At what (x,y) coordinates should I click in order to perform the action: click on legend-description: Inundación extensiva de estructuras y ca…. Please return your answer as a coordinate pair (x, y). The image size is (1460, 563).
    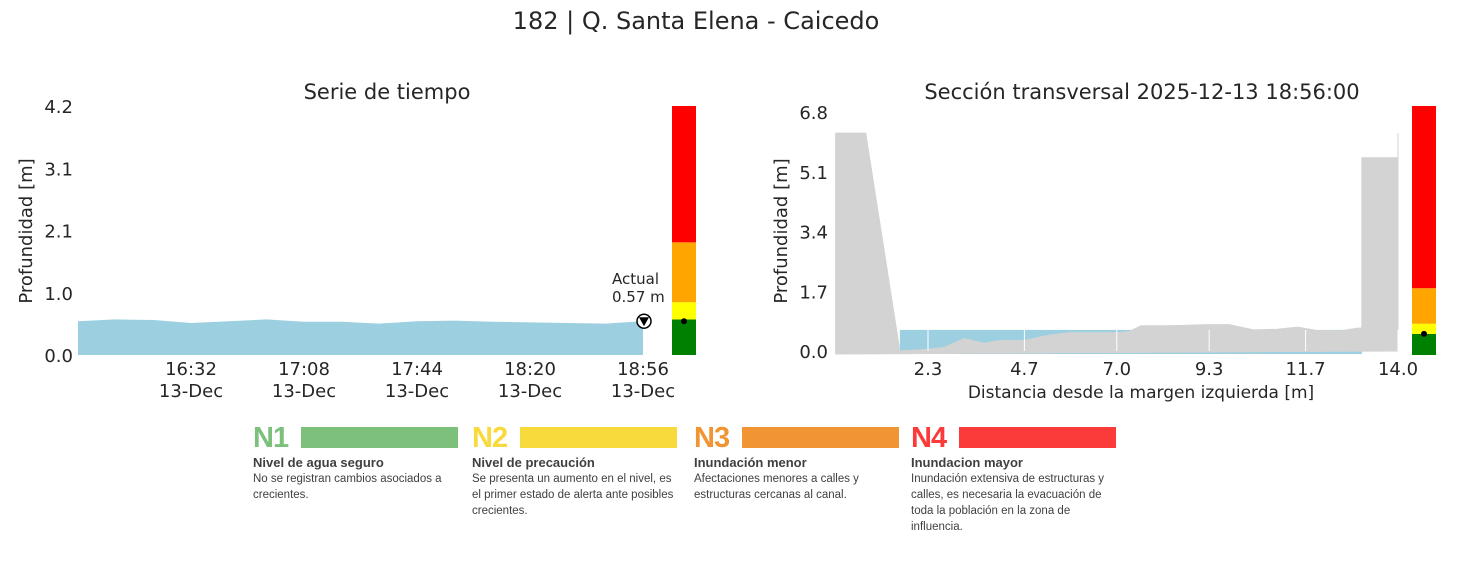
    Looking at the image, I should click on (1008, 503).